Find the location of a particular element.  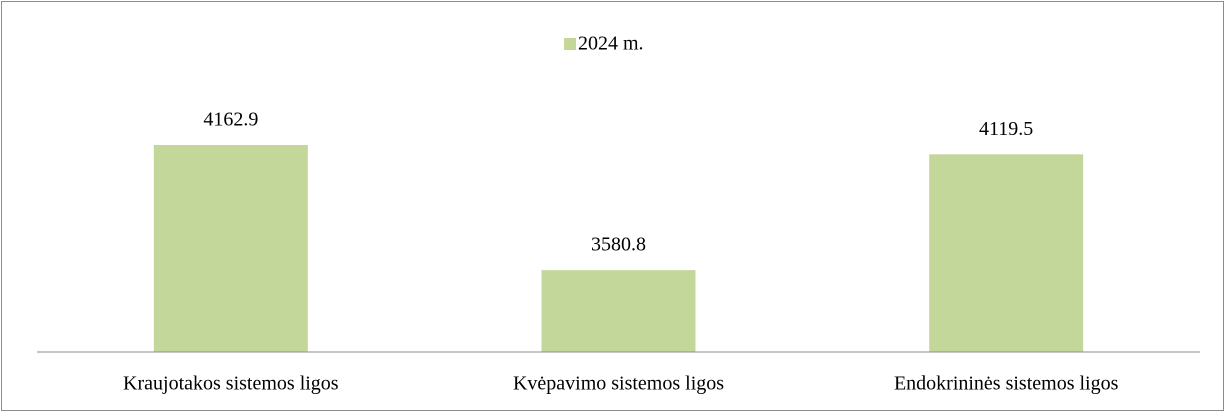

x-tick-label: Kraujotakos sistemos ligos is located at coordinates (231, 384).